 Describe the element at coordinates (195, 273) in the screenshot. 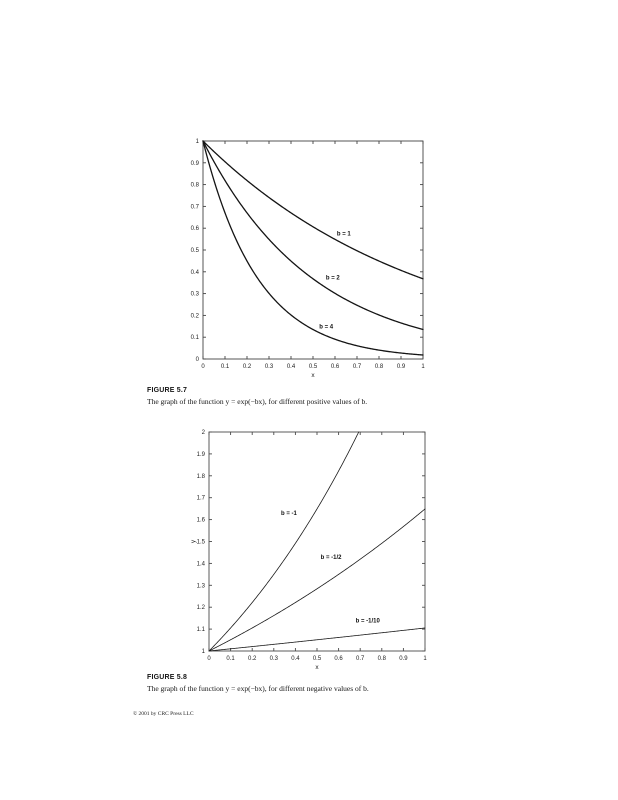

I see `y-tick-label: 0.4` at that location.